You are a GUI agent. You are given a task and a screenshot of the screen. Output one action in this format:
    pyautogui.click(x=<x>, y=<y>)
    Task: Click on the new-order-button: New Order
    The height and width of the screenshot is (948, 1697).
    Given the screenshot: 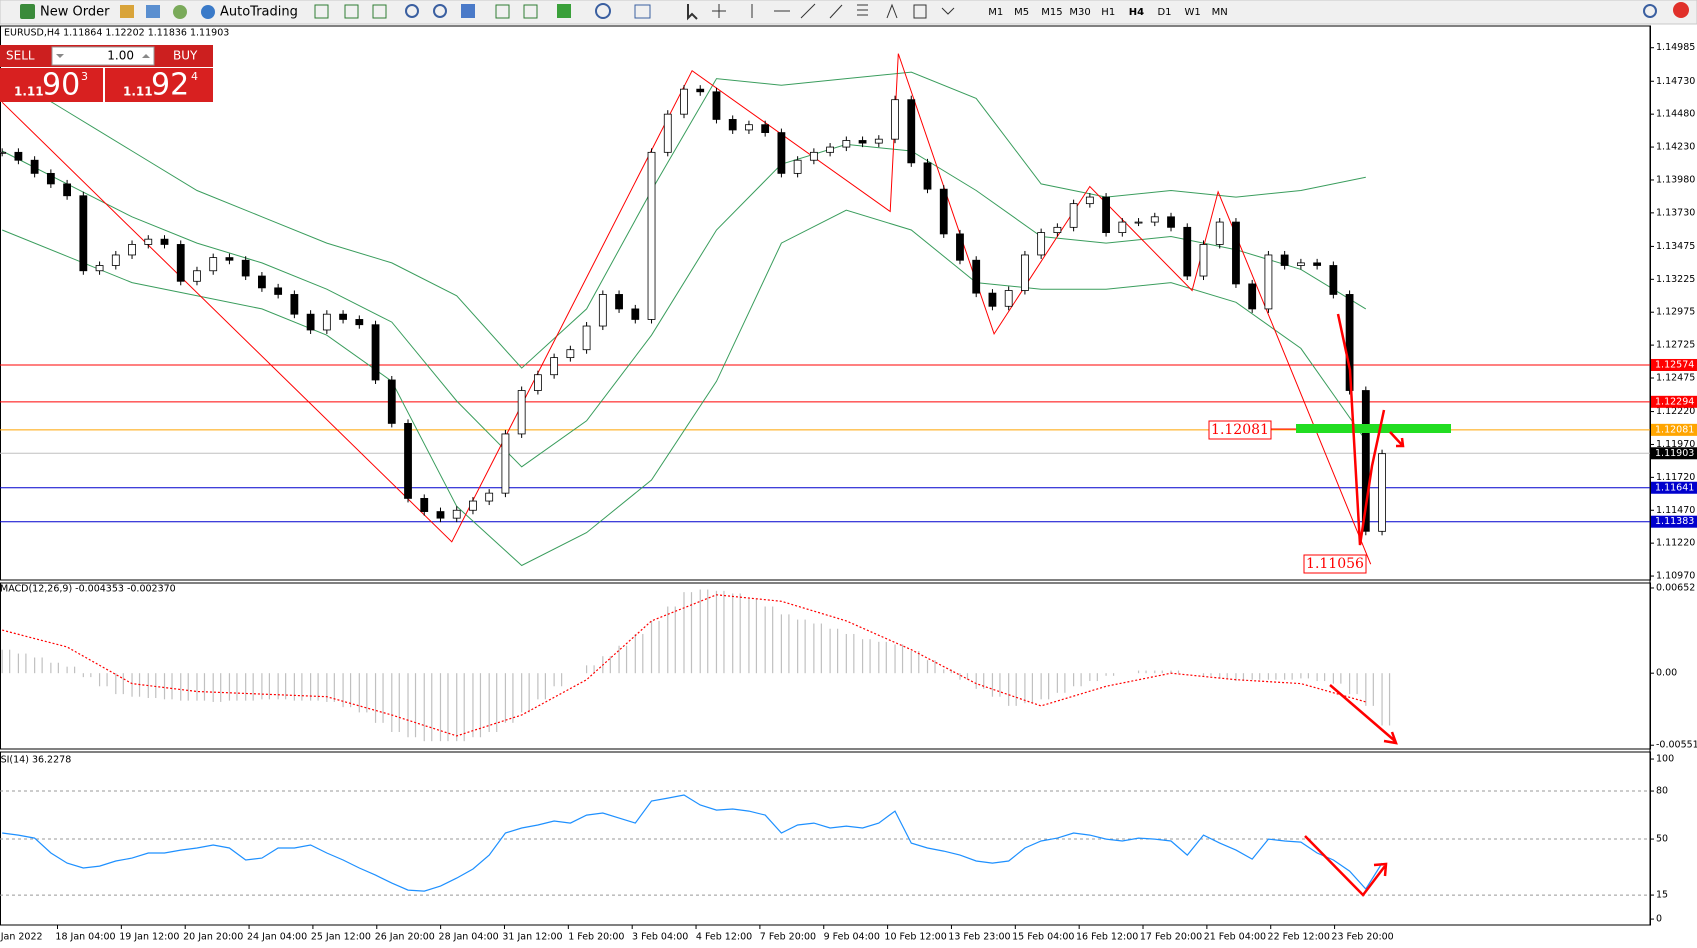 What is the action you would take?
    pyautogui.click(x=75, y=12)
    